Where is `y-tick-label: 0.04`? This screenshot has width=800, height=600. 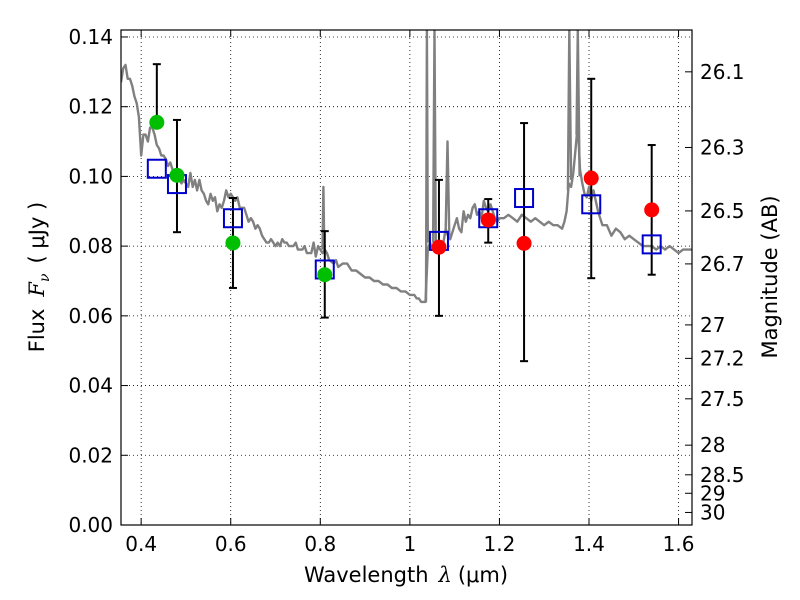
y-tick-label: 0.04 is located at coordinates (90, 386).